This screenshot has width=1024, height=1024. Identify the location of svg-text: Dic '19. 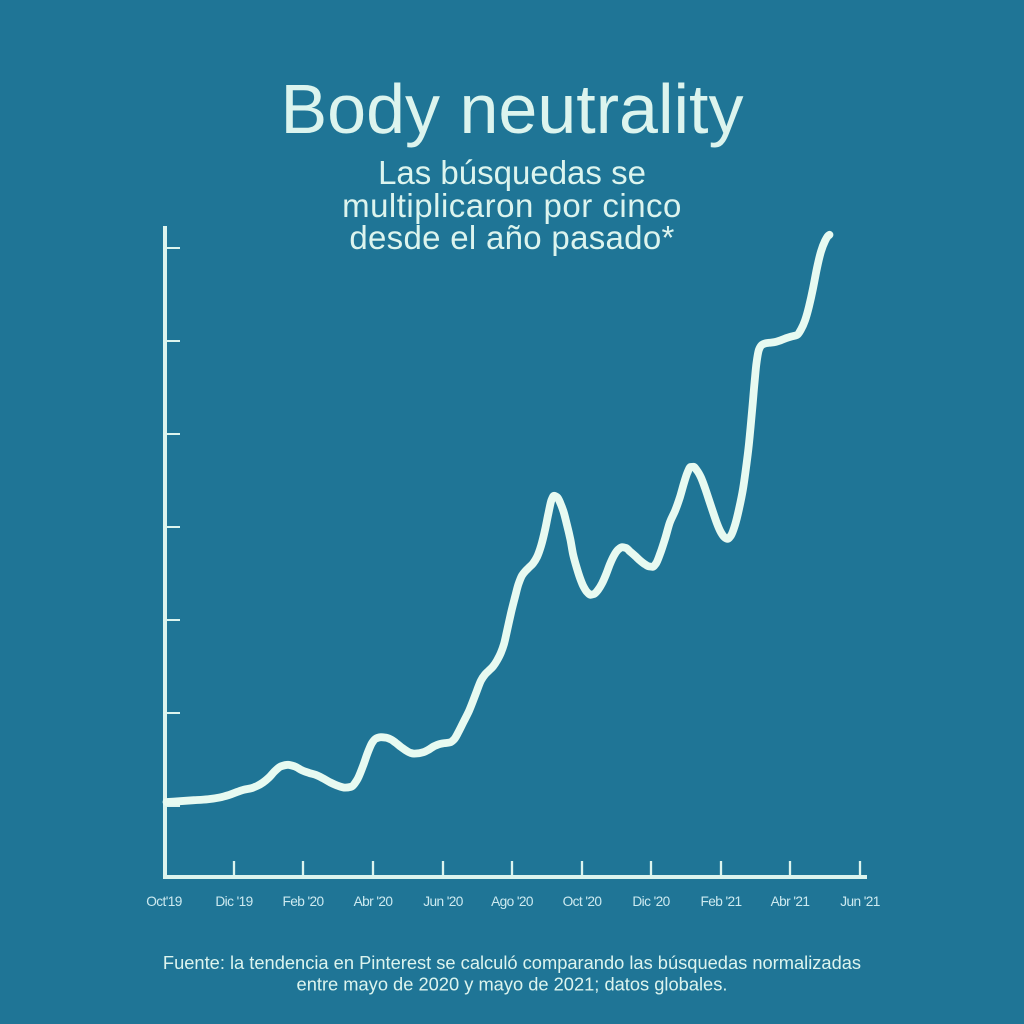
(233, 901).